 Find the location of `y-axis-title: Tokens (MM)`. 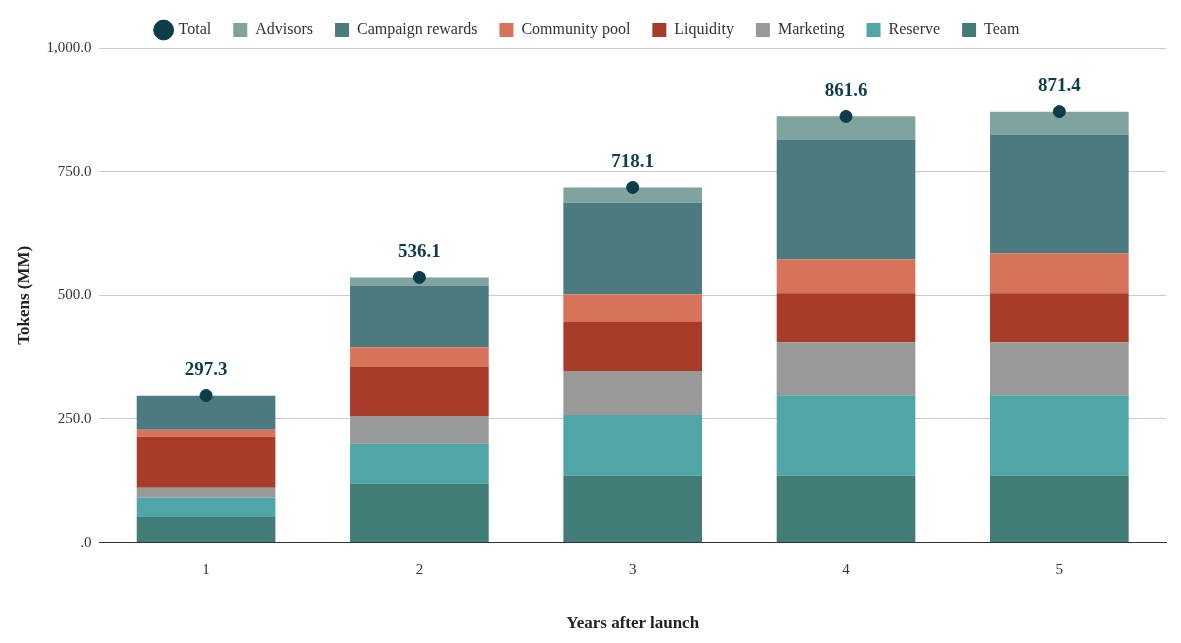

y-axis-title: Tokens (MM) is located at coordinates (23, 295).